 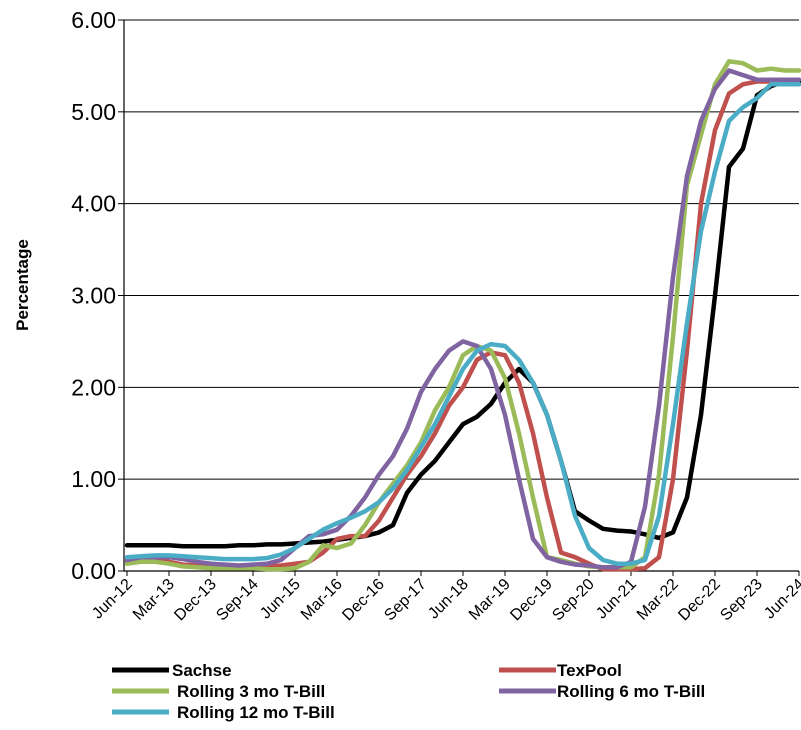 What do you see at coordinates (93, 387) in the screenshot?
I see `y-tick-label: 2.00` at bounding box center [93, 387].